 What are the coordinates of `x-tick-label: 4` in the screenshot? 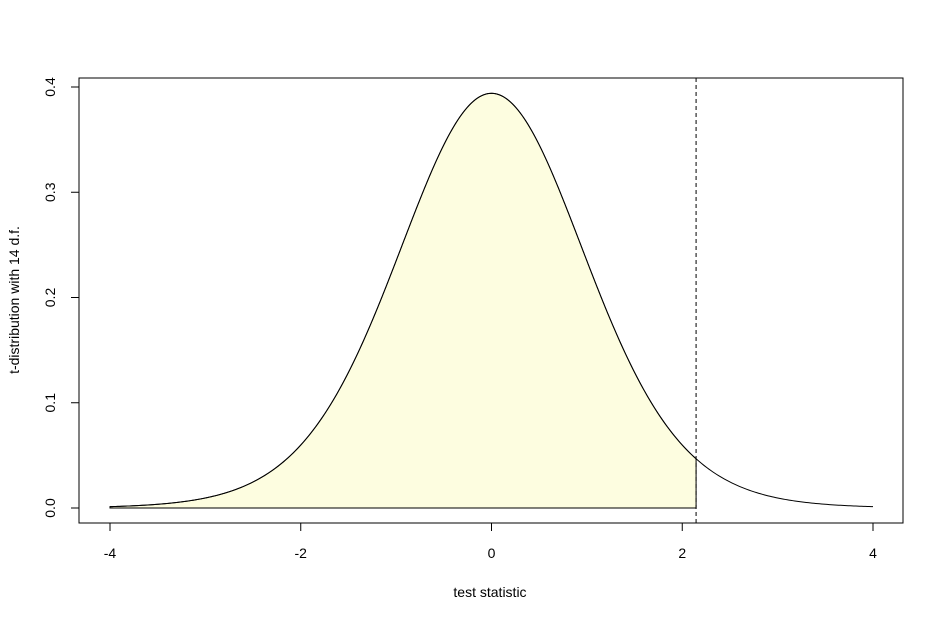 It's located at (873, 553).